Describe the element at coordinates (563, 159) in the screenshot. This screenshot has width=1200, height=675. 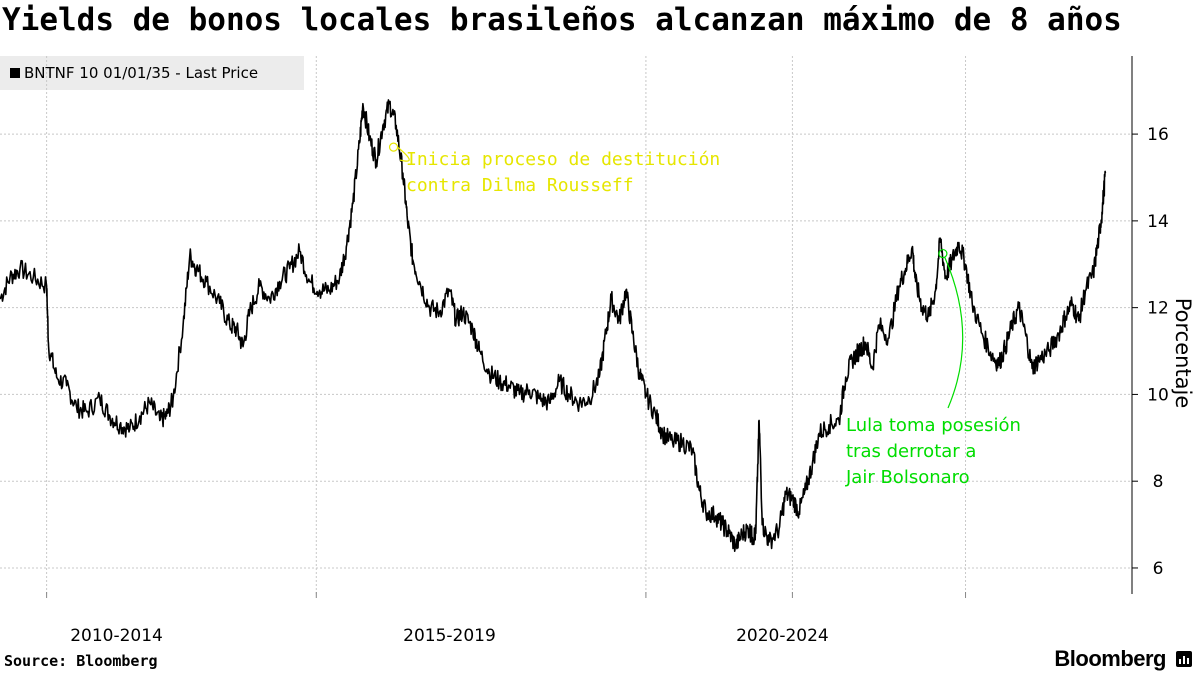
I see `annotation-text-1: Inicia proceso de destitución` at that location.